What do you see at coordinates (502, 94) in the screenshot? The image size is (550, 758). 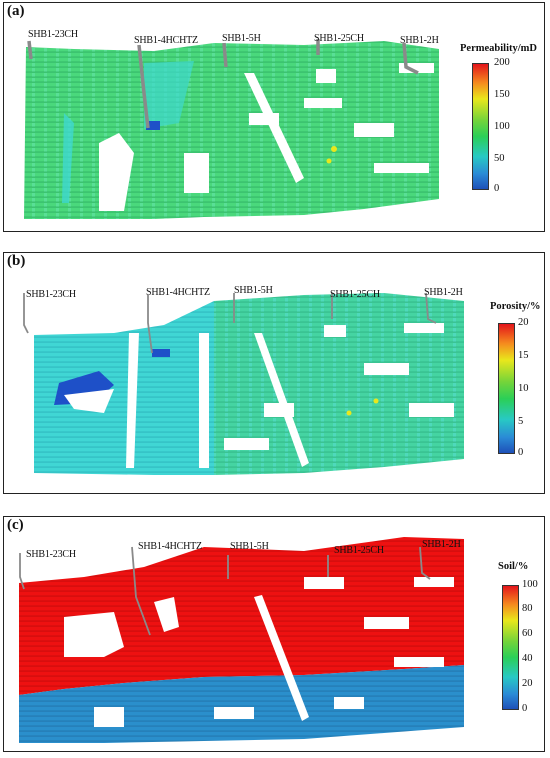 I see `colorbar-tick: 150` at bounding box center [502, 94].